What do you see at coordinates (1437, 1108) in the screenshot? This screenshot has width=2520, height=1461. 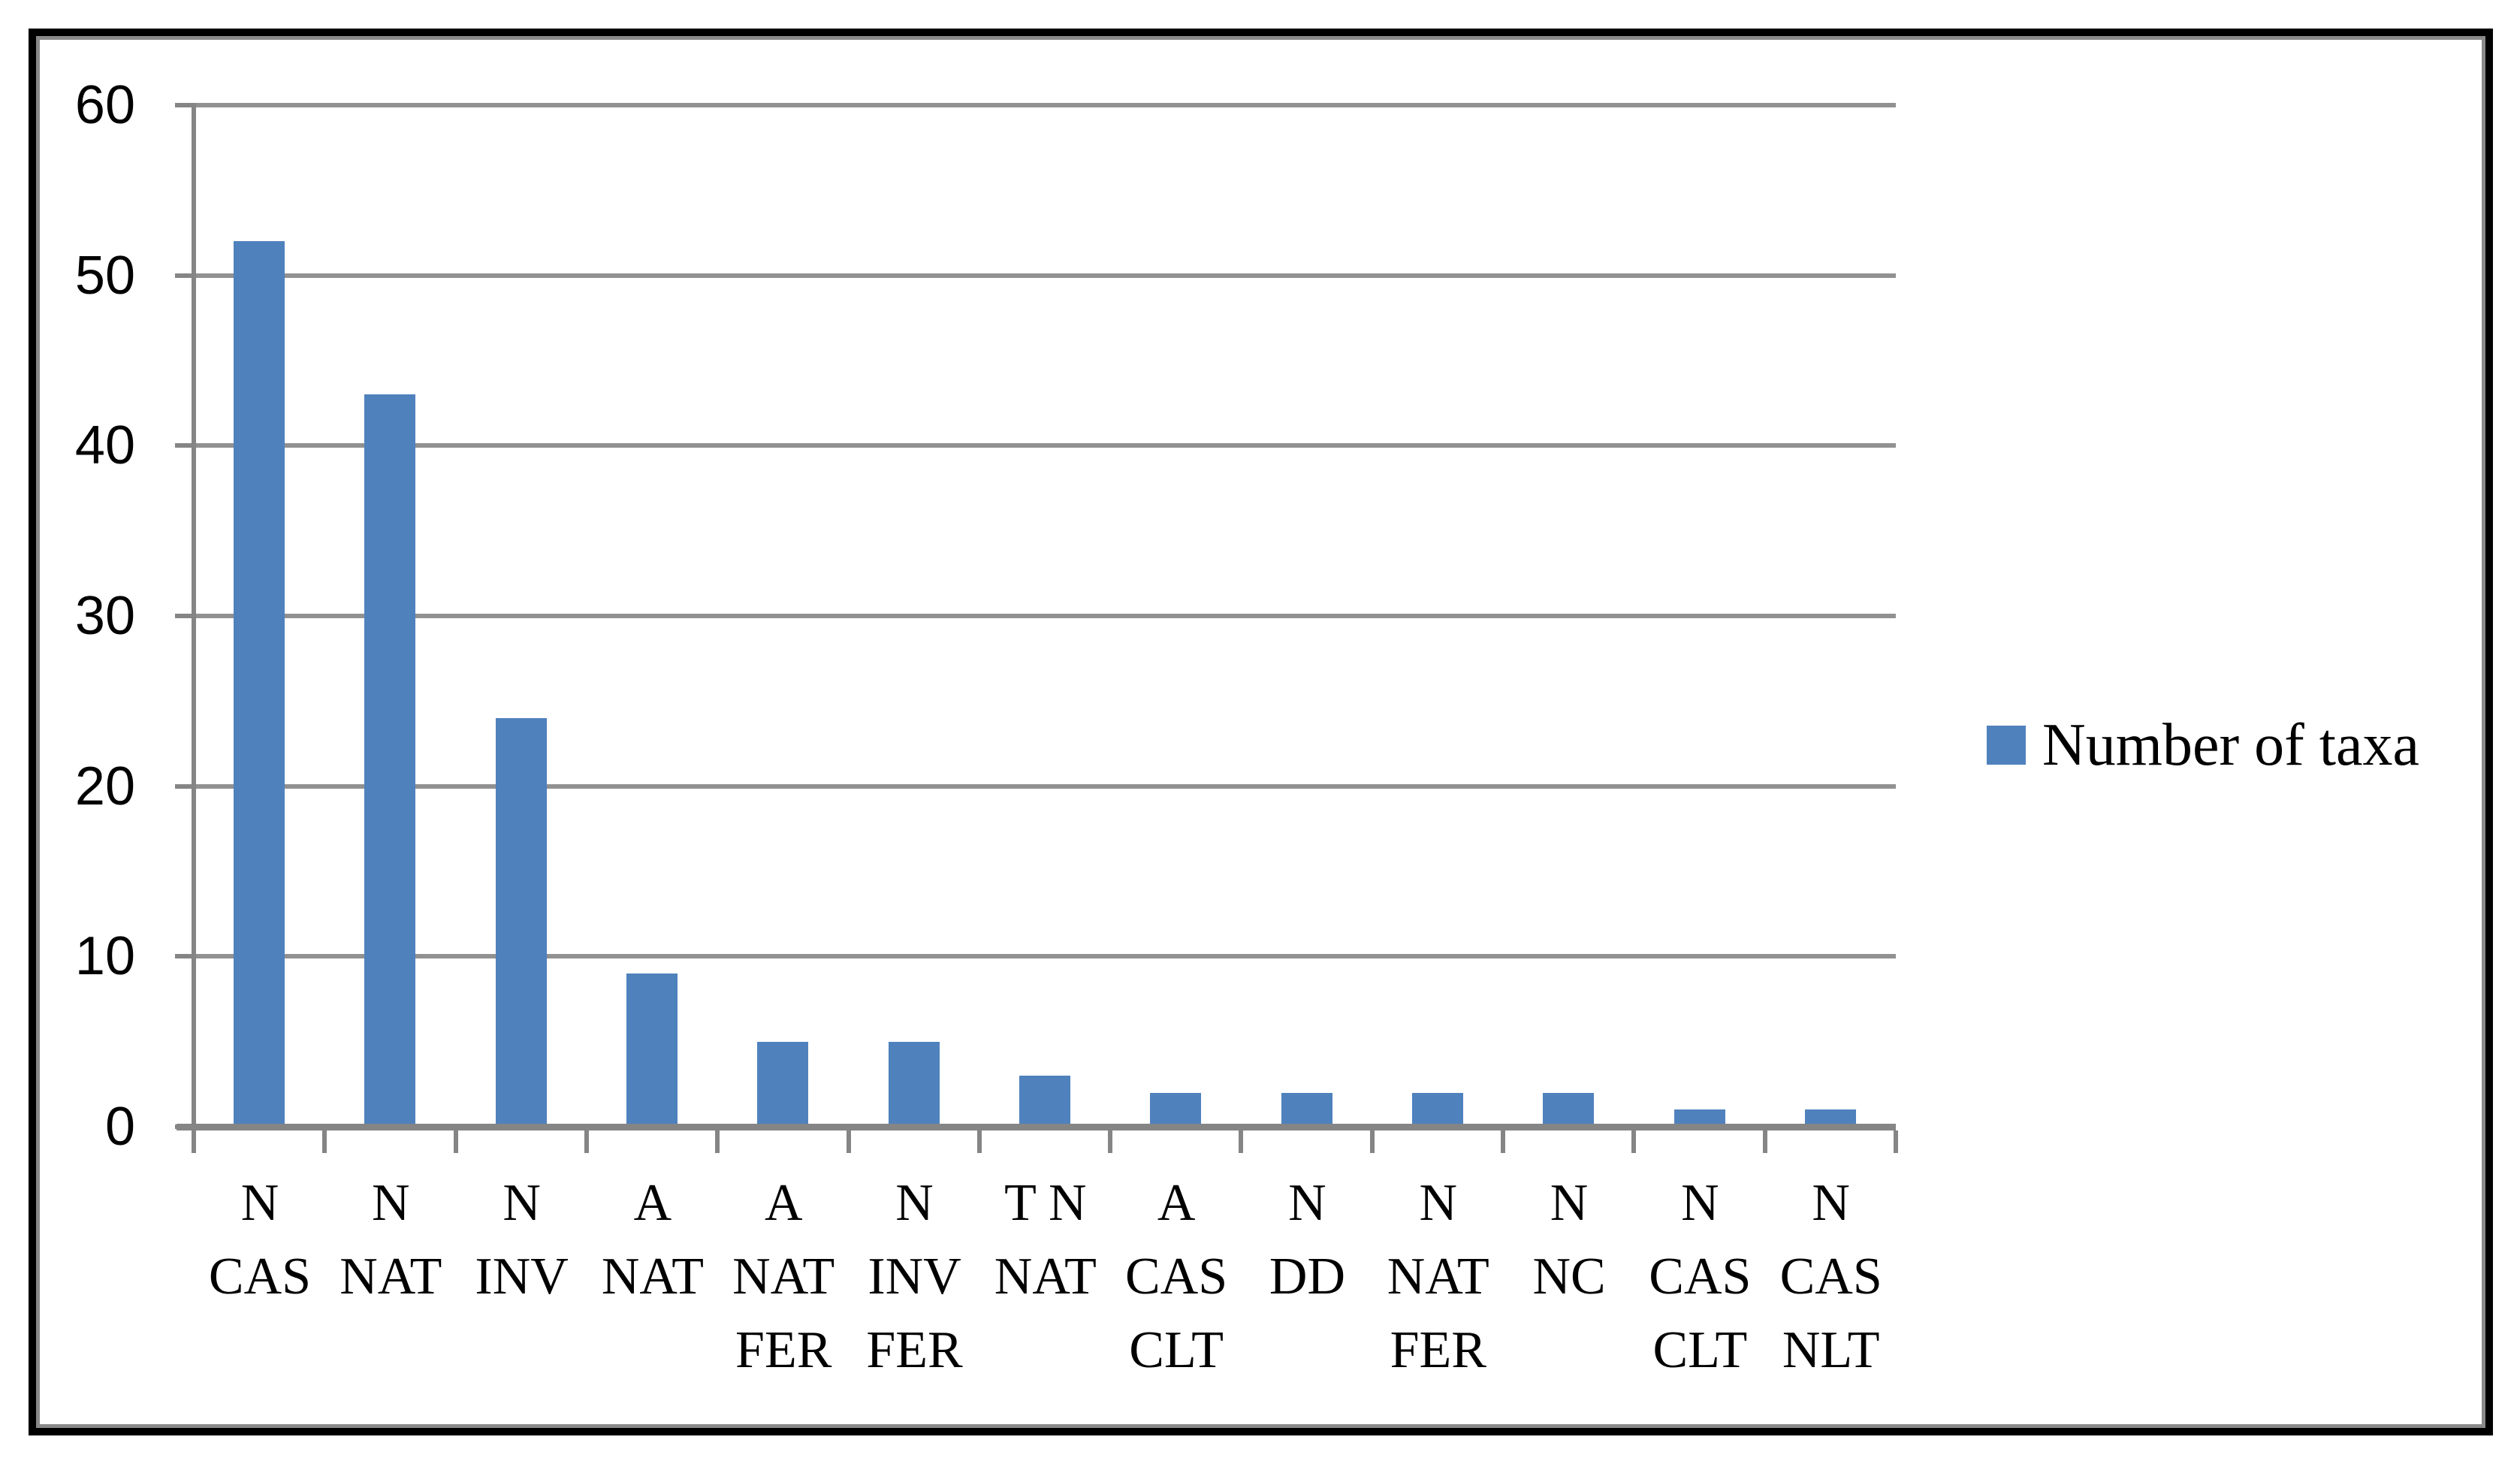 I see `bar-n-nat-fer` at bounding box center [1437, 1108].